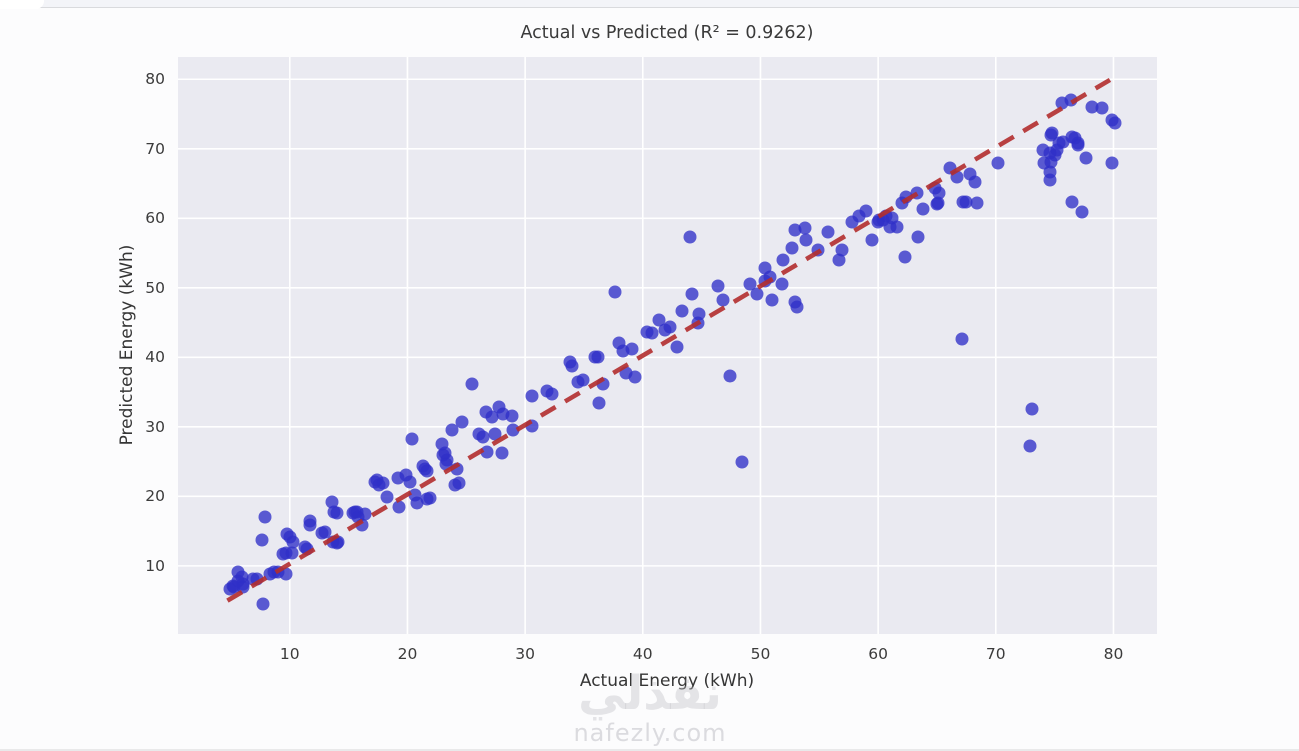  What do you see at coordinates (667, 33) in the screenshot?
I see `chart-title: Actual vs Predicted (R² = 0.9262)` at bounding box center [667, 33].